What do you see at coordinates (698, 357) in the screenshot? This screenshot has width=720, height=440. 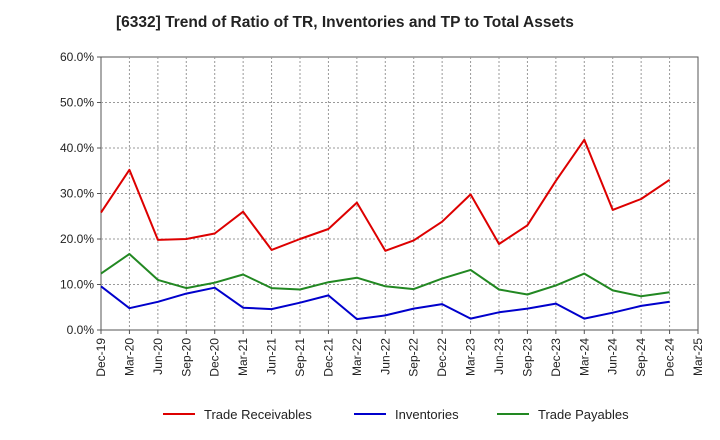 I see `x-tick-label: Mar-25` at bounding box center [698, 357].